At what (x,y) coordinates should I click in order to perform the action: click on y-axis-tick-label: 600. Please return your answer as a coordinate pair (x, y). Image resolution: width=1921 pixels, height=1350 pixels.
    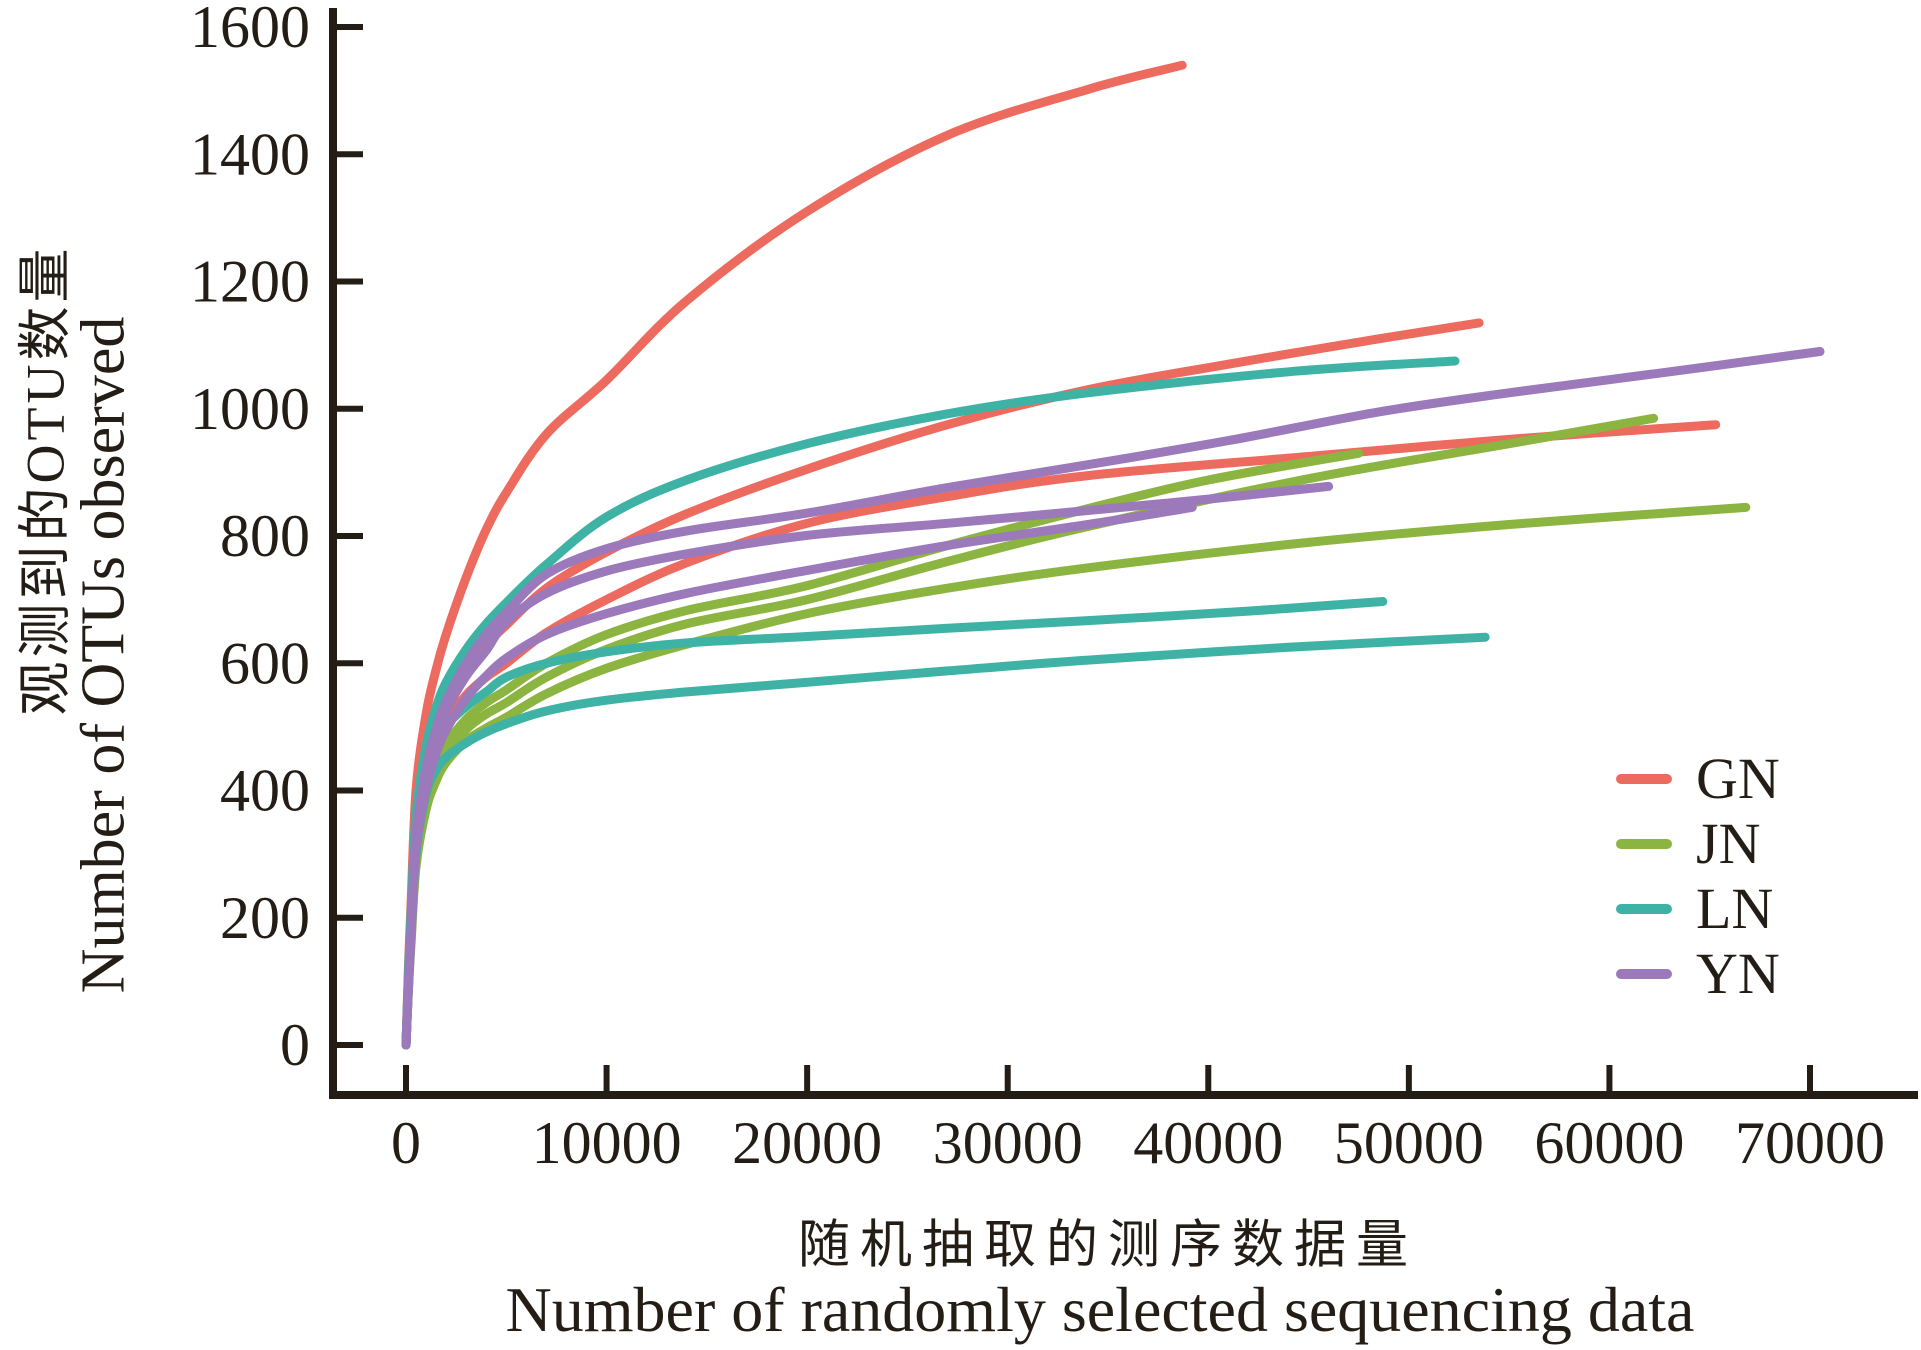
    Looking at the image, I should click on (265, 663).